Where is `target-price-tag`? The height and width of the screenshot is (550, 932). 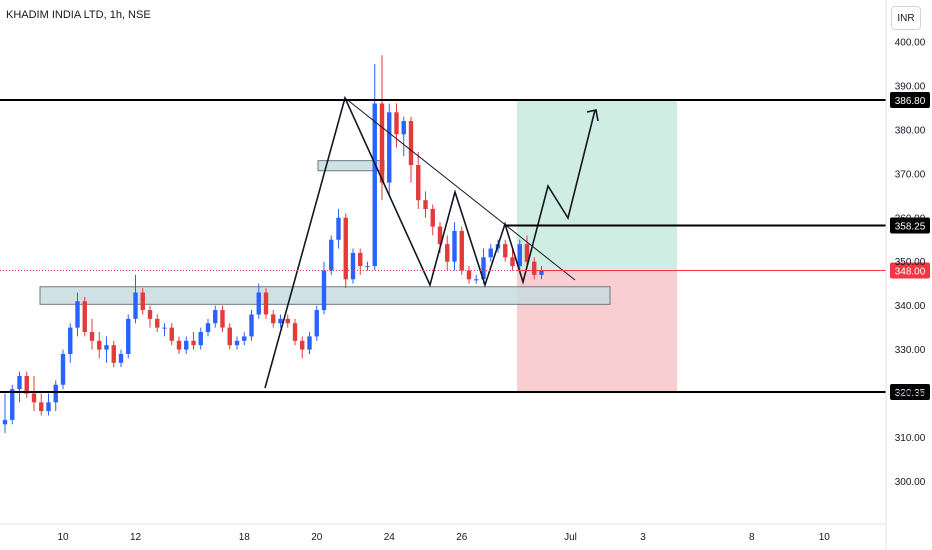
target-price-tag is located at coordinates (910, 225).